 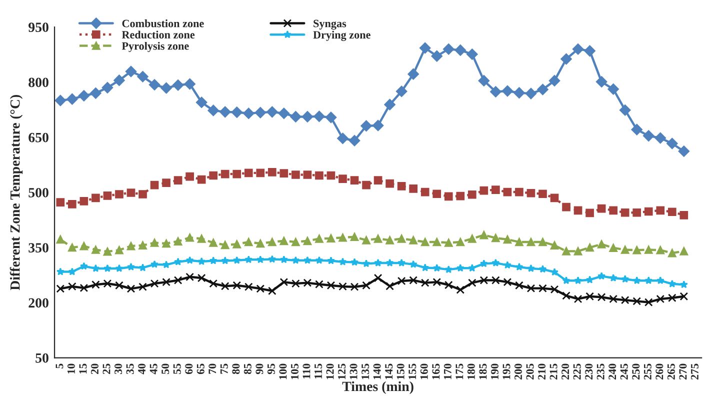 I want to click on x-tick-label: 115, so click(x=318, y=371).